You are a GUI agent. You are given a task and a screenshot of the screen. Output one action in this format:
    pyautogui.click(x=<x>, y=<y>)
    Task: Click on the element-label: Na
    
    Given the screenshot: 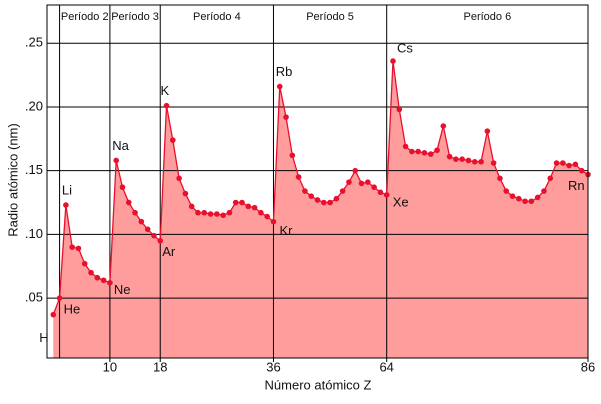 What is the action you would take?
    pyautogui.click(x=120, y=145)
    